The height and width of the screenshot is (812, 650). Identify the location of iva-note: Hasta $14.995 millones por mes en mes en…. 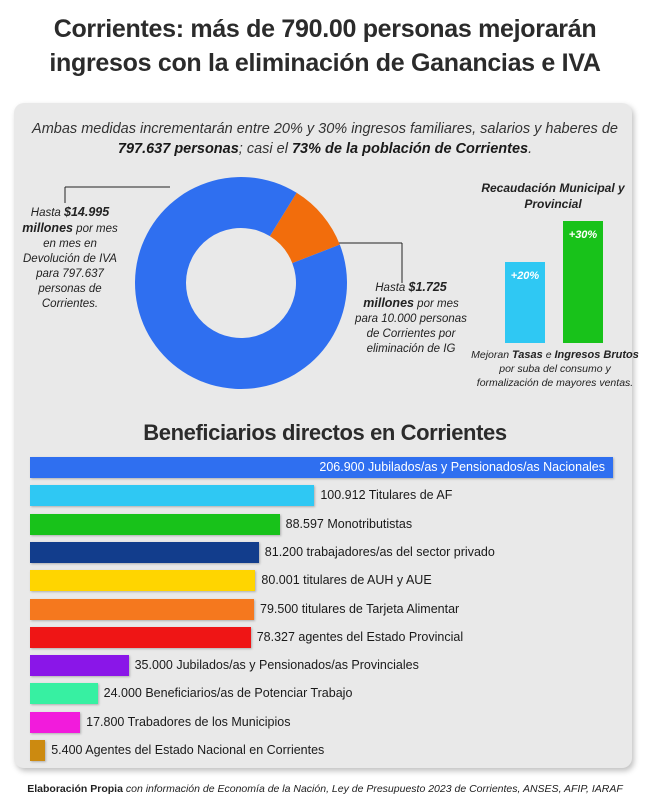
(70, 258).